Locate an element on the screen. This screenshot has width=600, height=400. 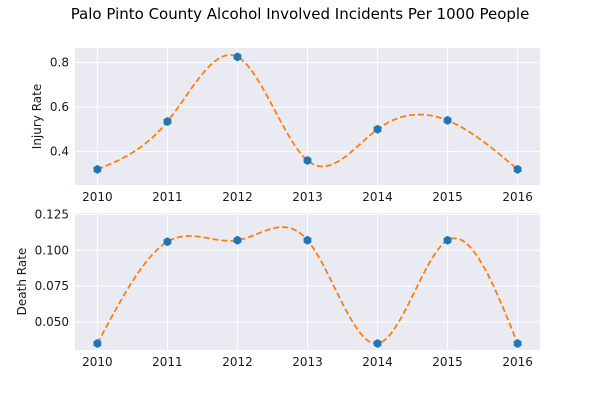
y-axis-label: Death Rate is located at coordinates (22, 282).